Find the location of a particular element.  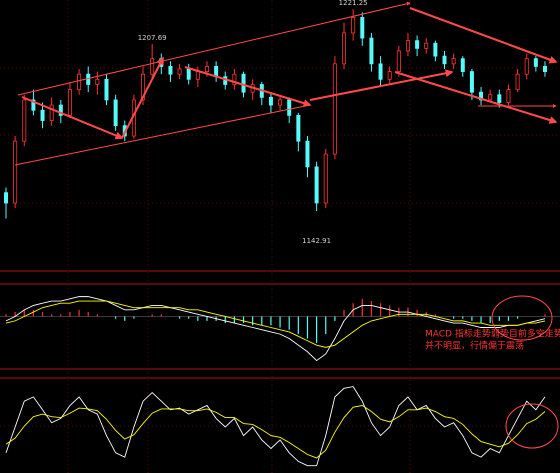

price-label: 1142.91 is located at coordinates (316, 241).